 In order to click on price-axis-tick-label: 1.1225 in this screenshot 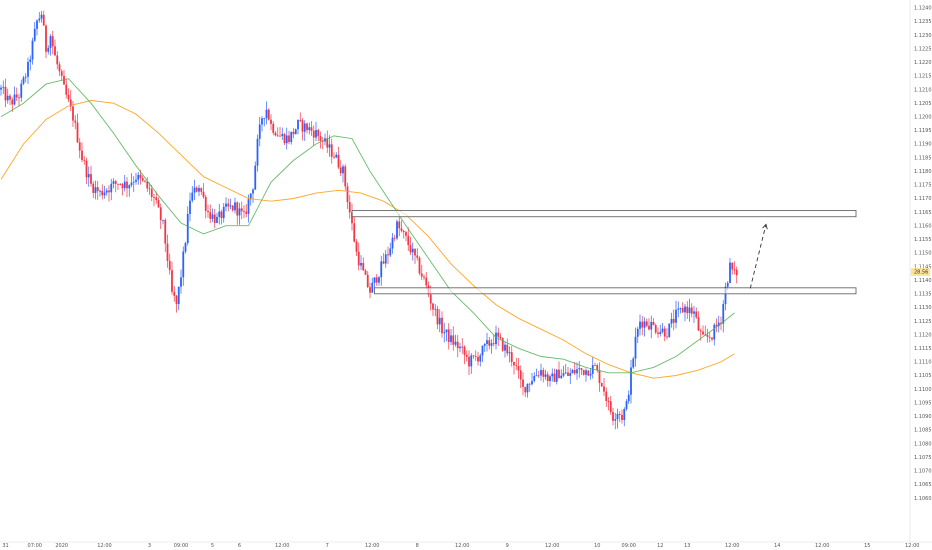, I will do `click(923, 49)`.